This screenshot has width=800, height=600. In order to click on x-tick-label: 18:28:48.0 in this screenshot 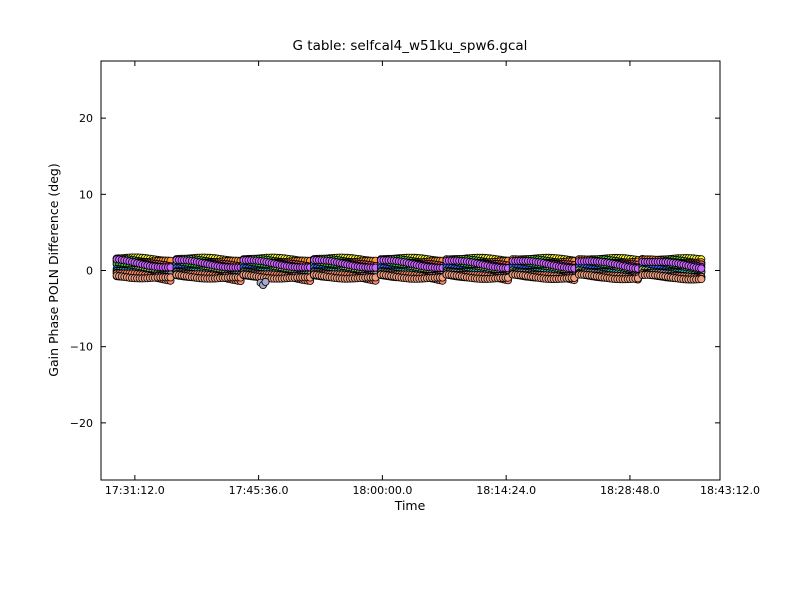, I will do `click(630, 490)`.